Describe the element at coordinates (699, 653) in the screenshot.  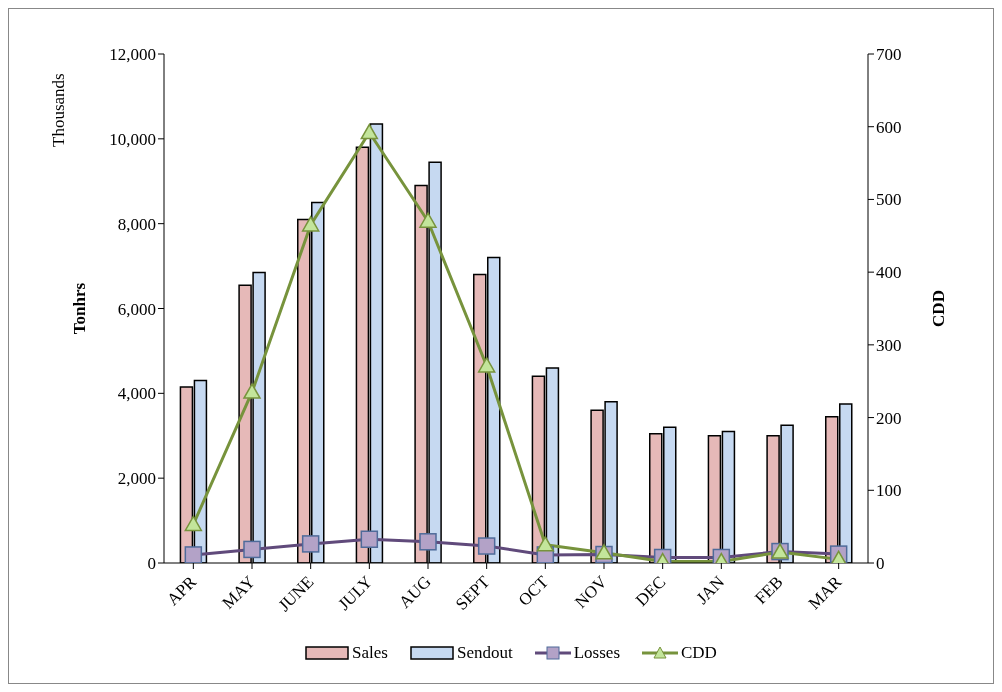
I see `legend-label: CDD` at that location.